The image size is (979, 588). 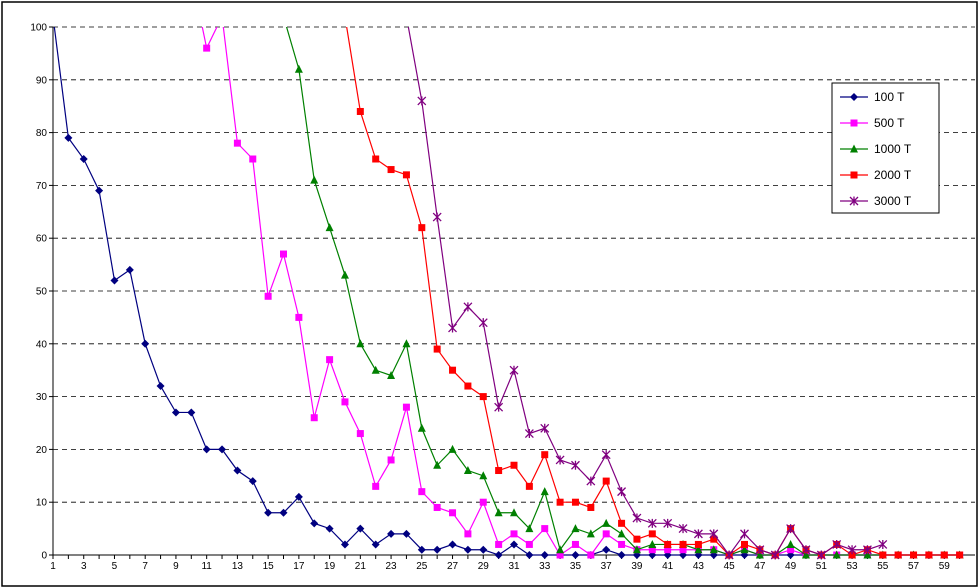 I want to click on legend-marker, so click(x=854, y=201).